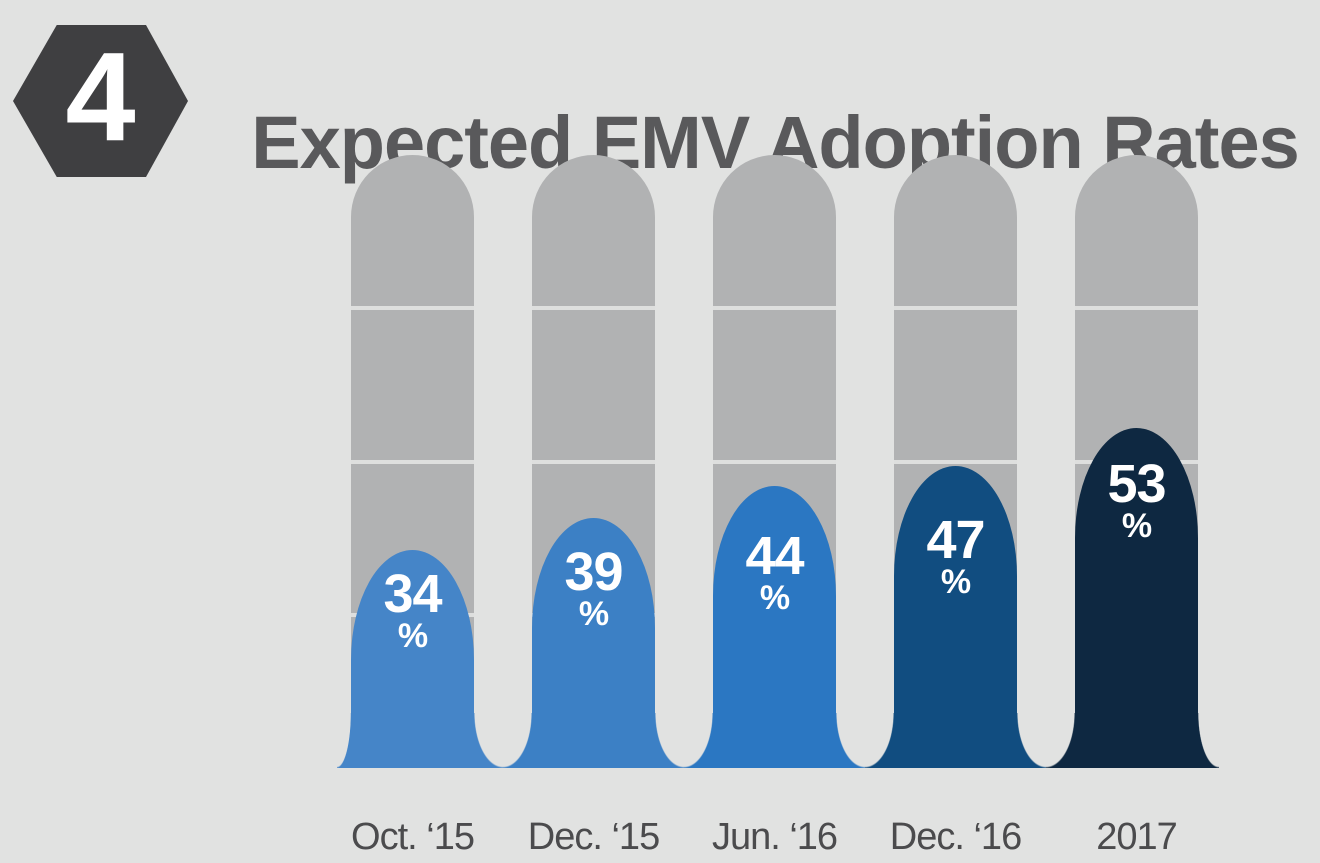 Image resolution: width=1320 pixels, height=863 pixels. I want to click on bar-value-number: 34, so click(412, 594).